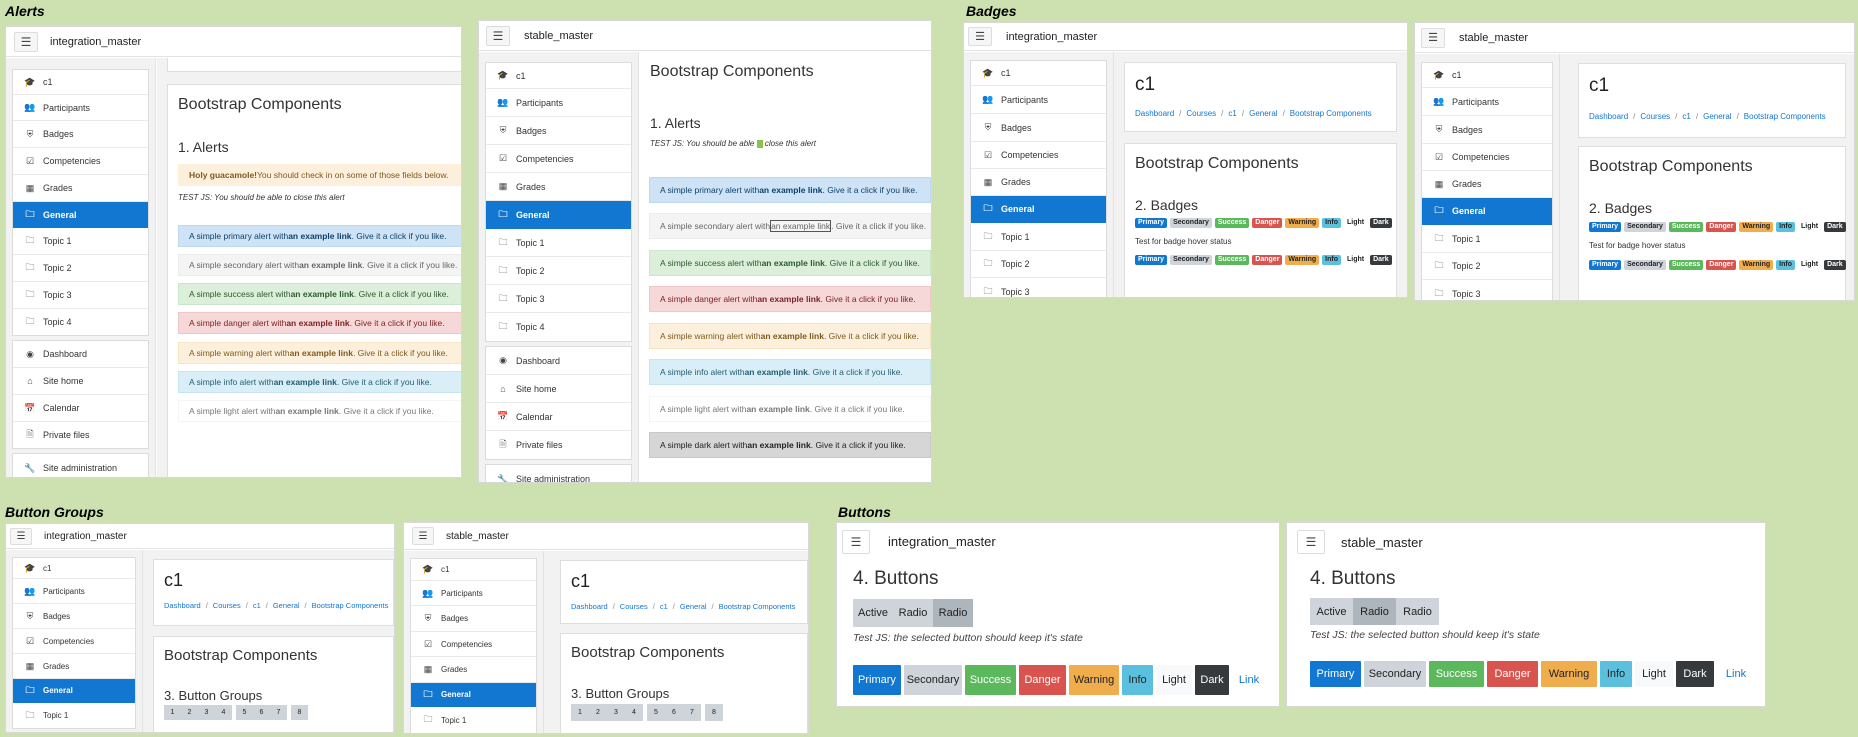  Describe the element at coordinates (80, 408) in the screenshot. I see `nav-calendar: 📅 Calendar` at that location.